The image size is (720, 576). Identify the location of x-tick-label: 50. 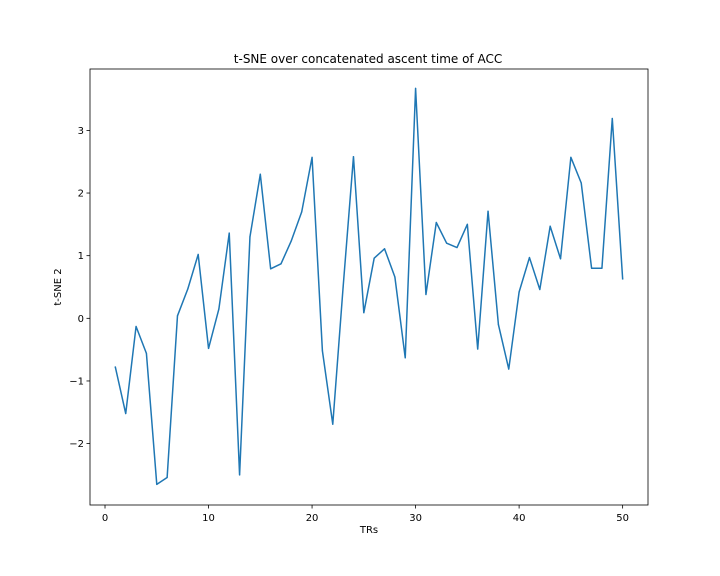
(622, 518).